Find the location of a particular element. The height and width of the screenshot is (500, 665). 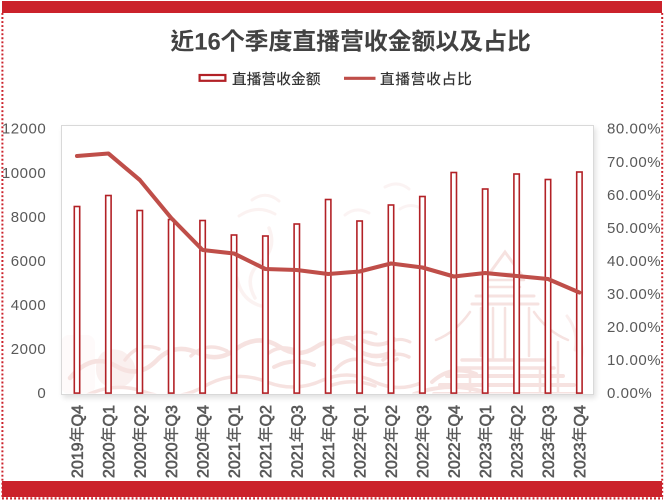

svg-text: 0 is located at coordinates (41, 393).